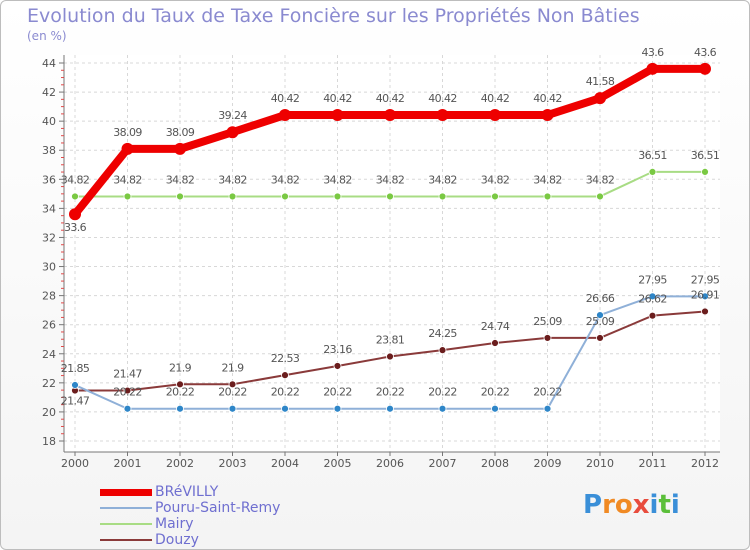  I want to click on data-label: 39.24, so click(232, 115).